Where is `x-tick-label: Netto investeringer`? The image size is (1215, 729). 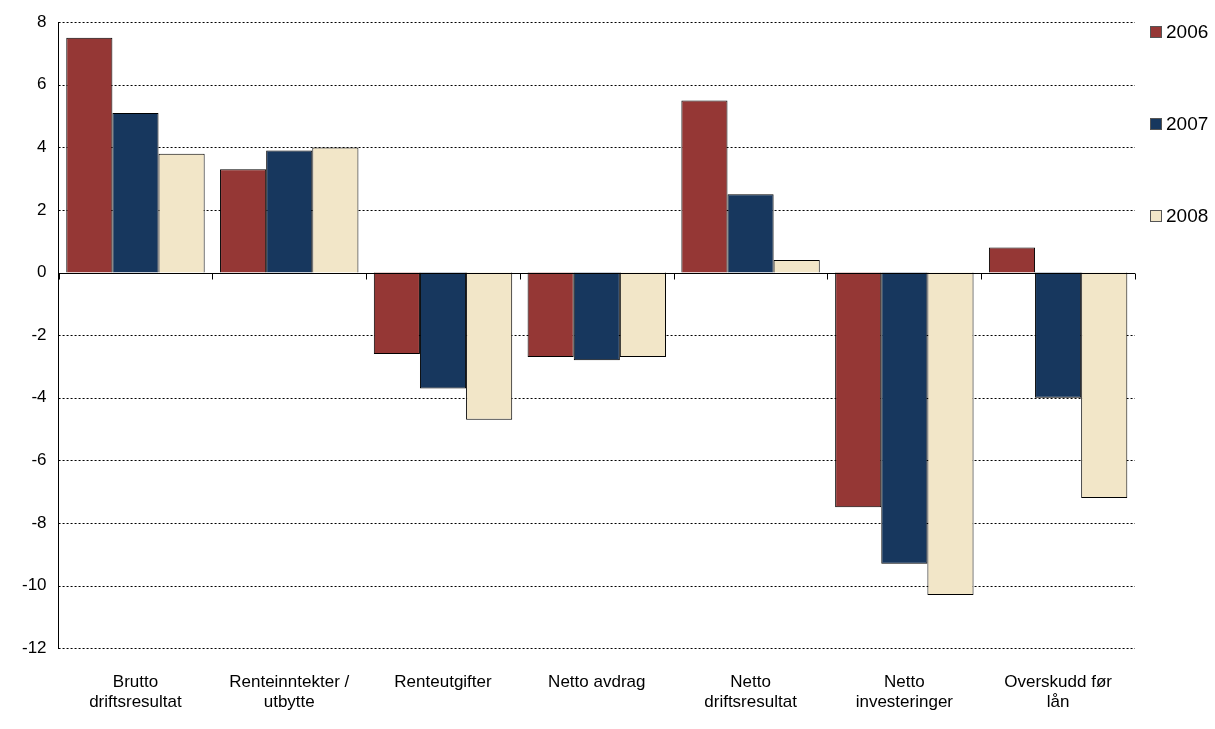 x-tick-label: Netto investeringer is located at coordinates (904, 692).